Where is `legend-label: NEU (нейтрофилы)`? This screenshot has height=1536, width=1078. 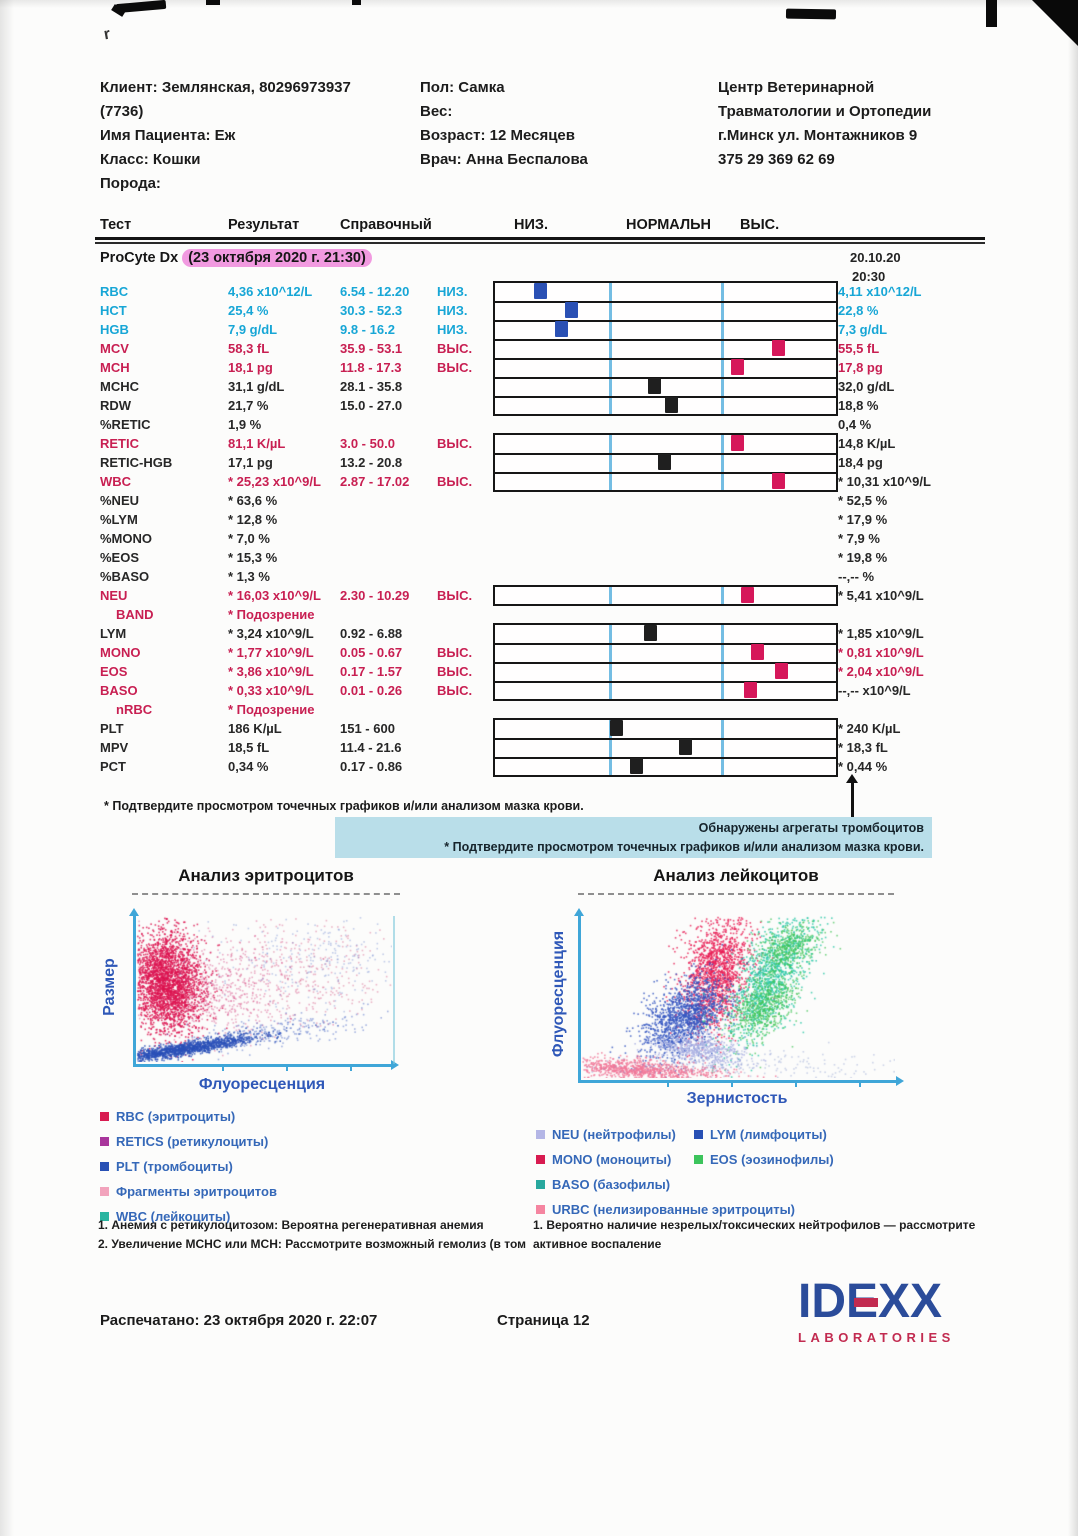
legend-label: NEU (нейтрофилы) is located at coordinates (614, 1134).